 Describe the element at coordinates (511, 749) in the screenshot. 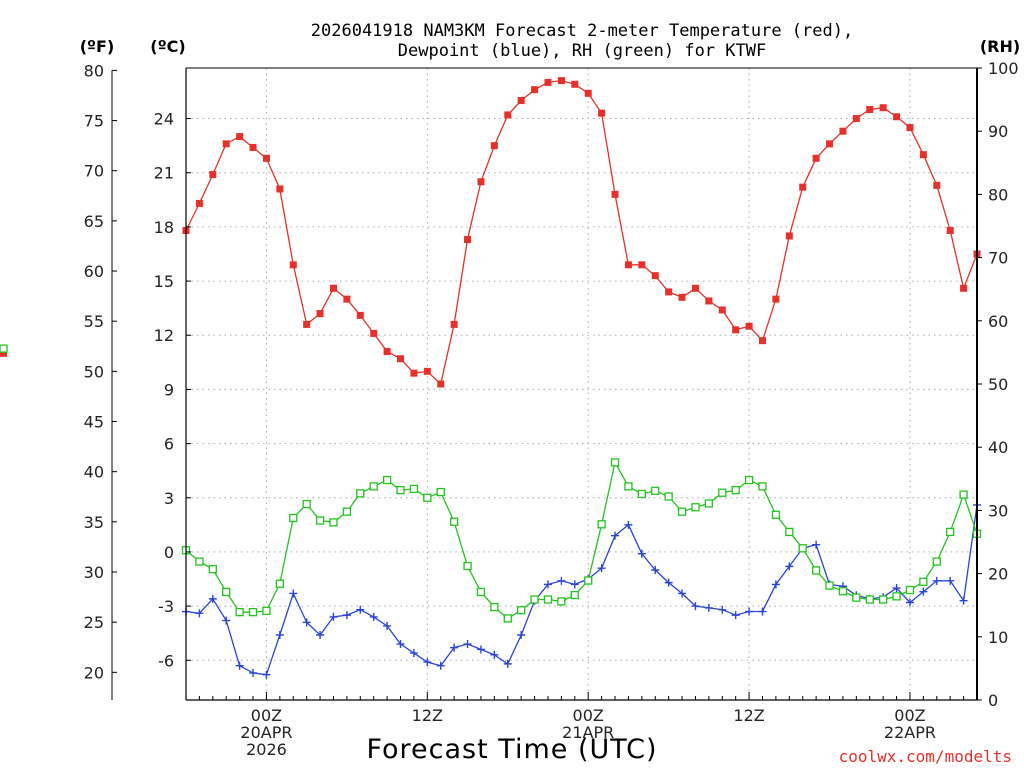

I see `x-axis-title: Forecast Time (UTC)` at that location.